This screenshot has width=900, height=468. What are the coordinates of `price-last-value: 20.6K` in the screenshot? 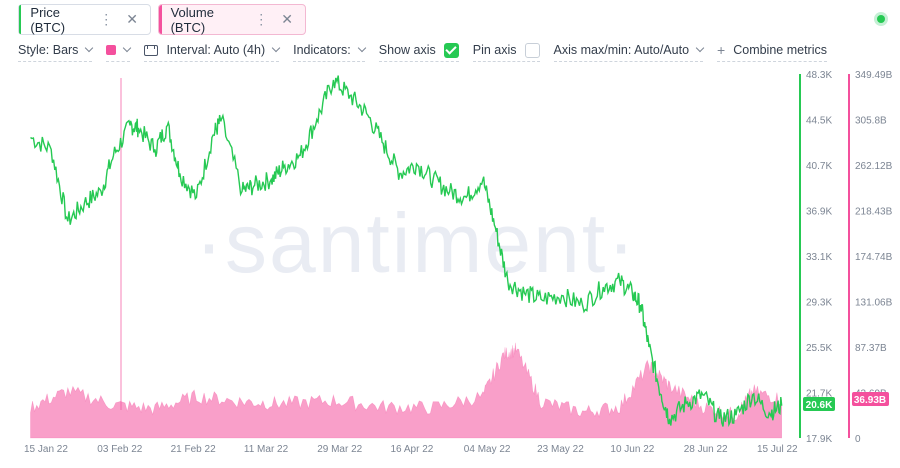 It's located at (819, 405).